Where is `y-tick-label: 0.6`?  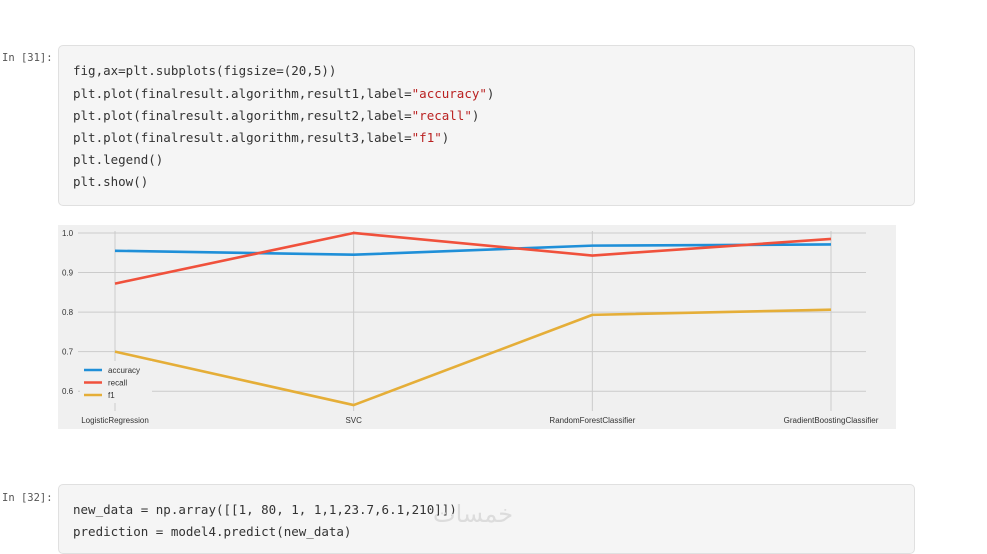
y-tick-label: 0.6 is located at coordinates (68, 391).